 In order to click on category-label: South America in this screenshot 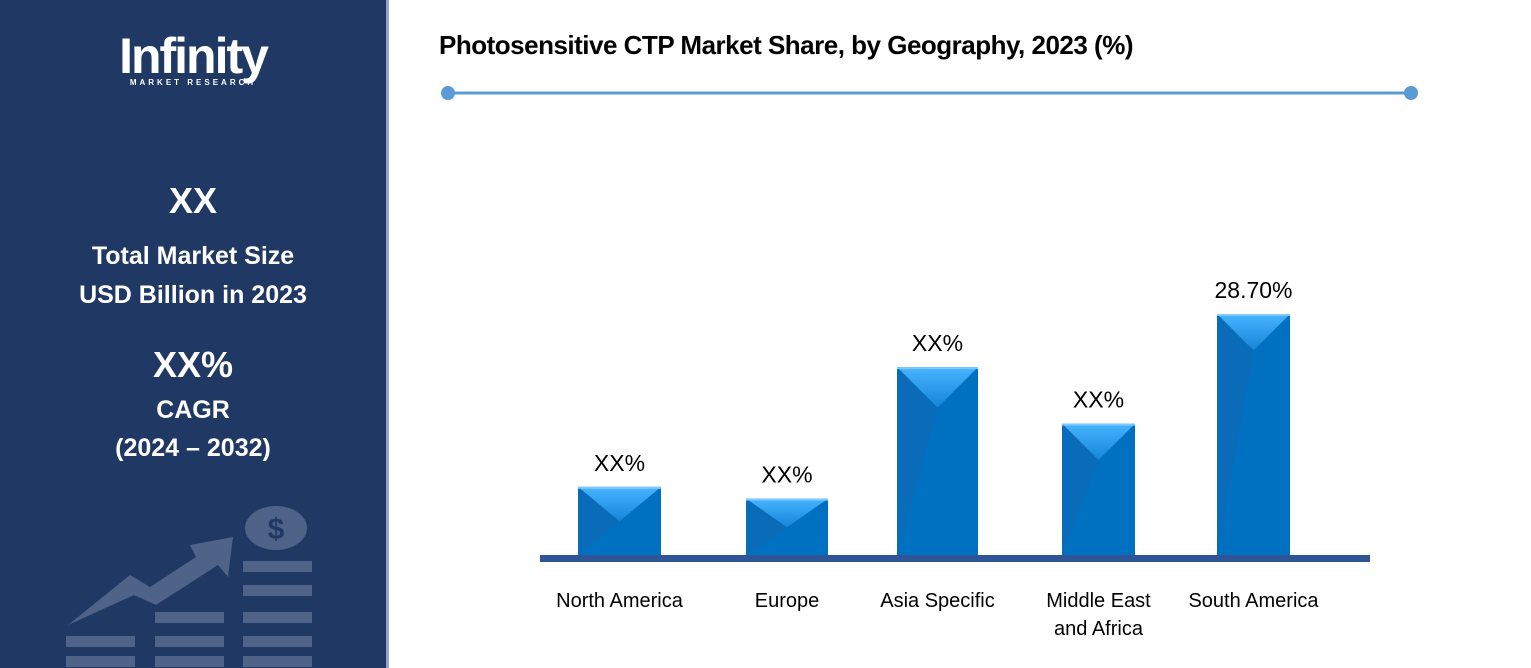, I will do `click(1253, 601)`.